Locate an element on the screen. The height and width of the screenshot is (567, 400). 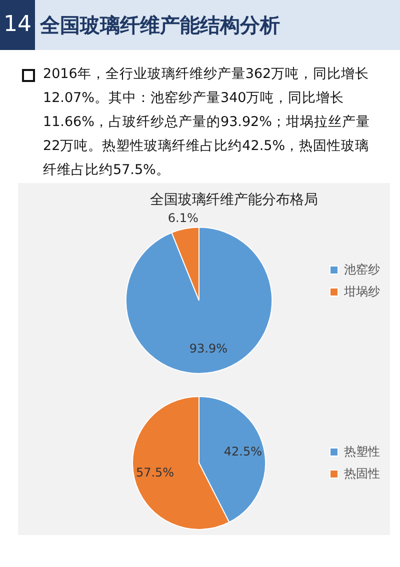
chart-title: 全国玻璃纤维产能分布格局 is located at coordinates (234, 200).